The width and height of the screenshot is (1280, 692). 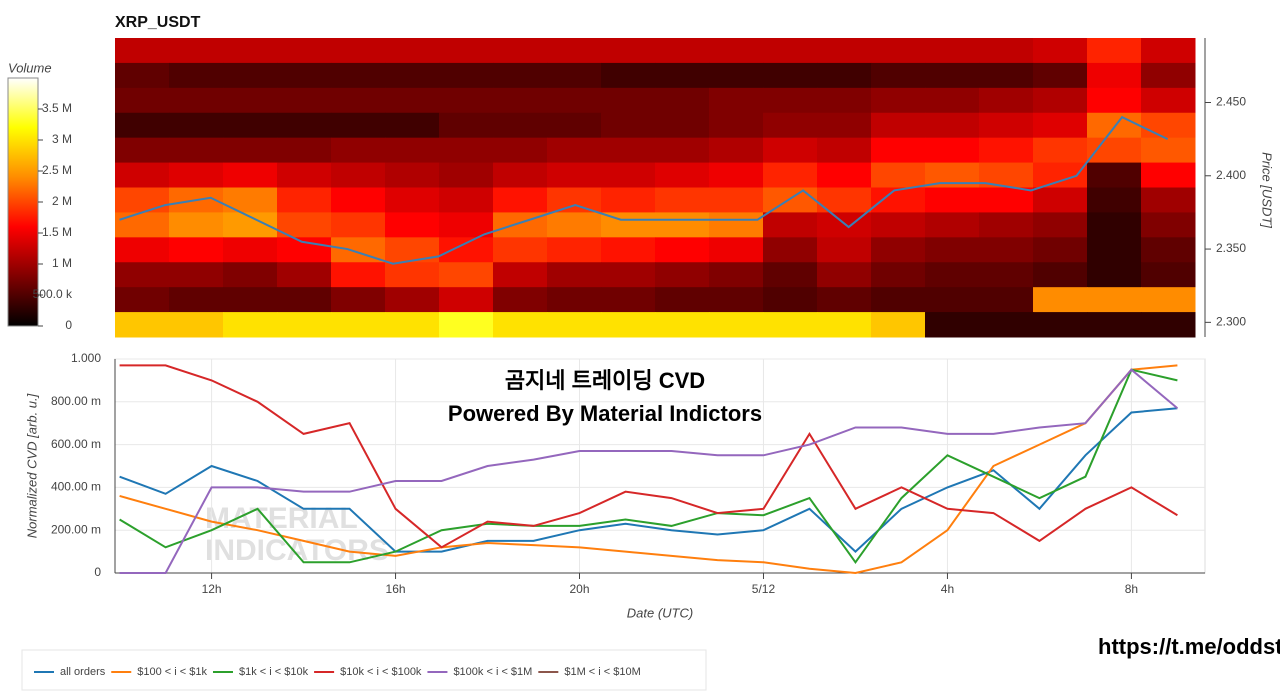 I want to click on x-tick-label: 5/12, so click(x=764, y=589).